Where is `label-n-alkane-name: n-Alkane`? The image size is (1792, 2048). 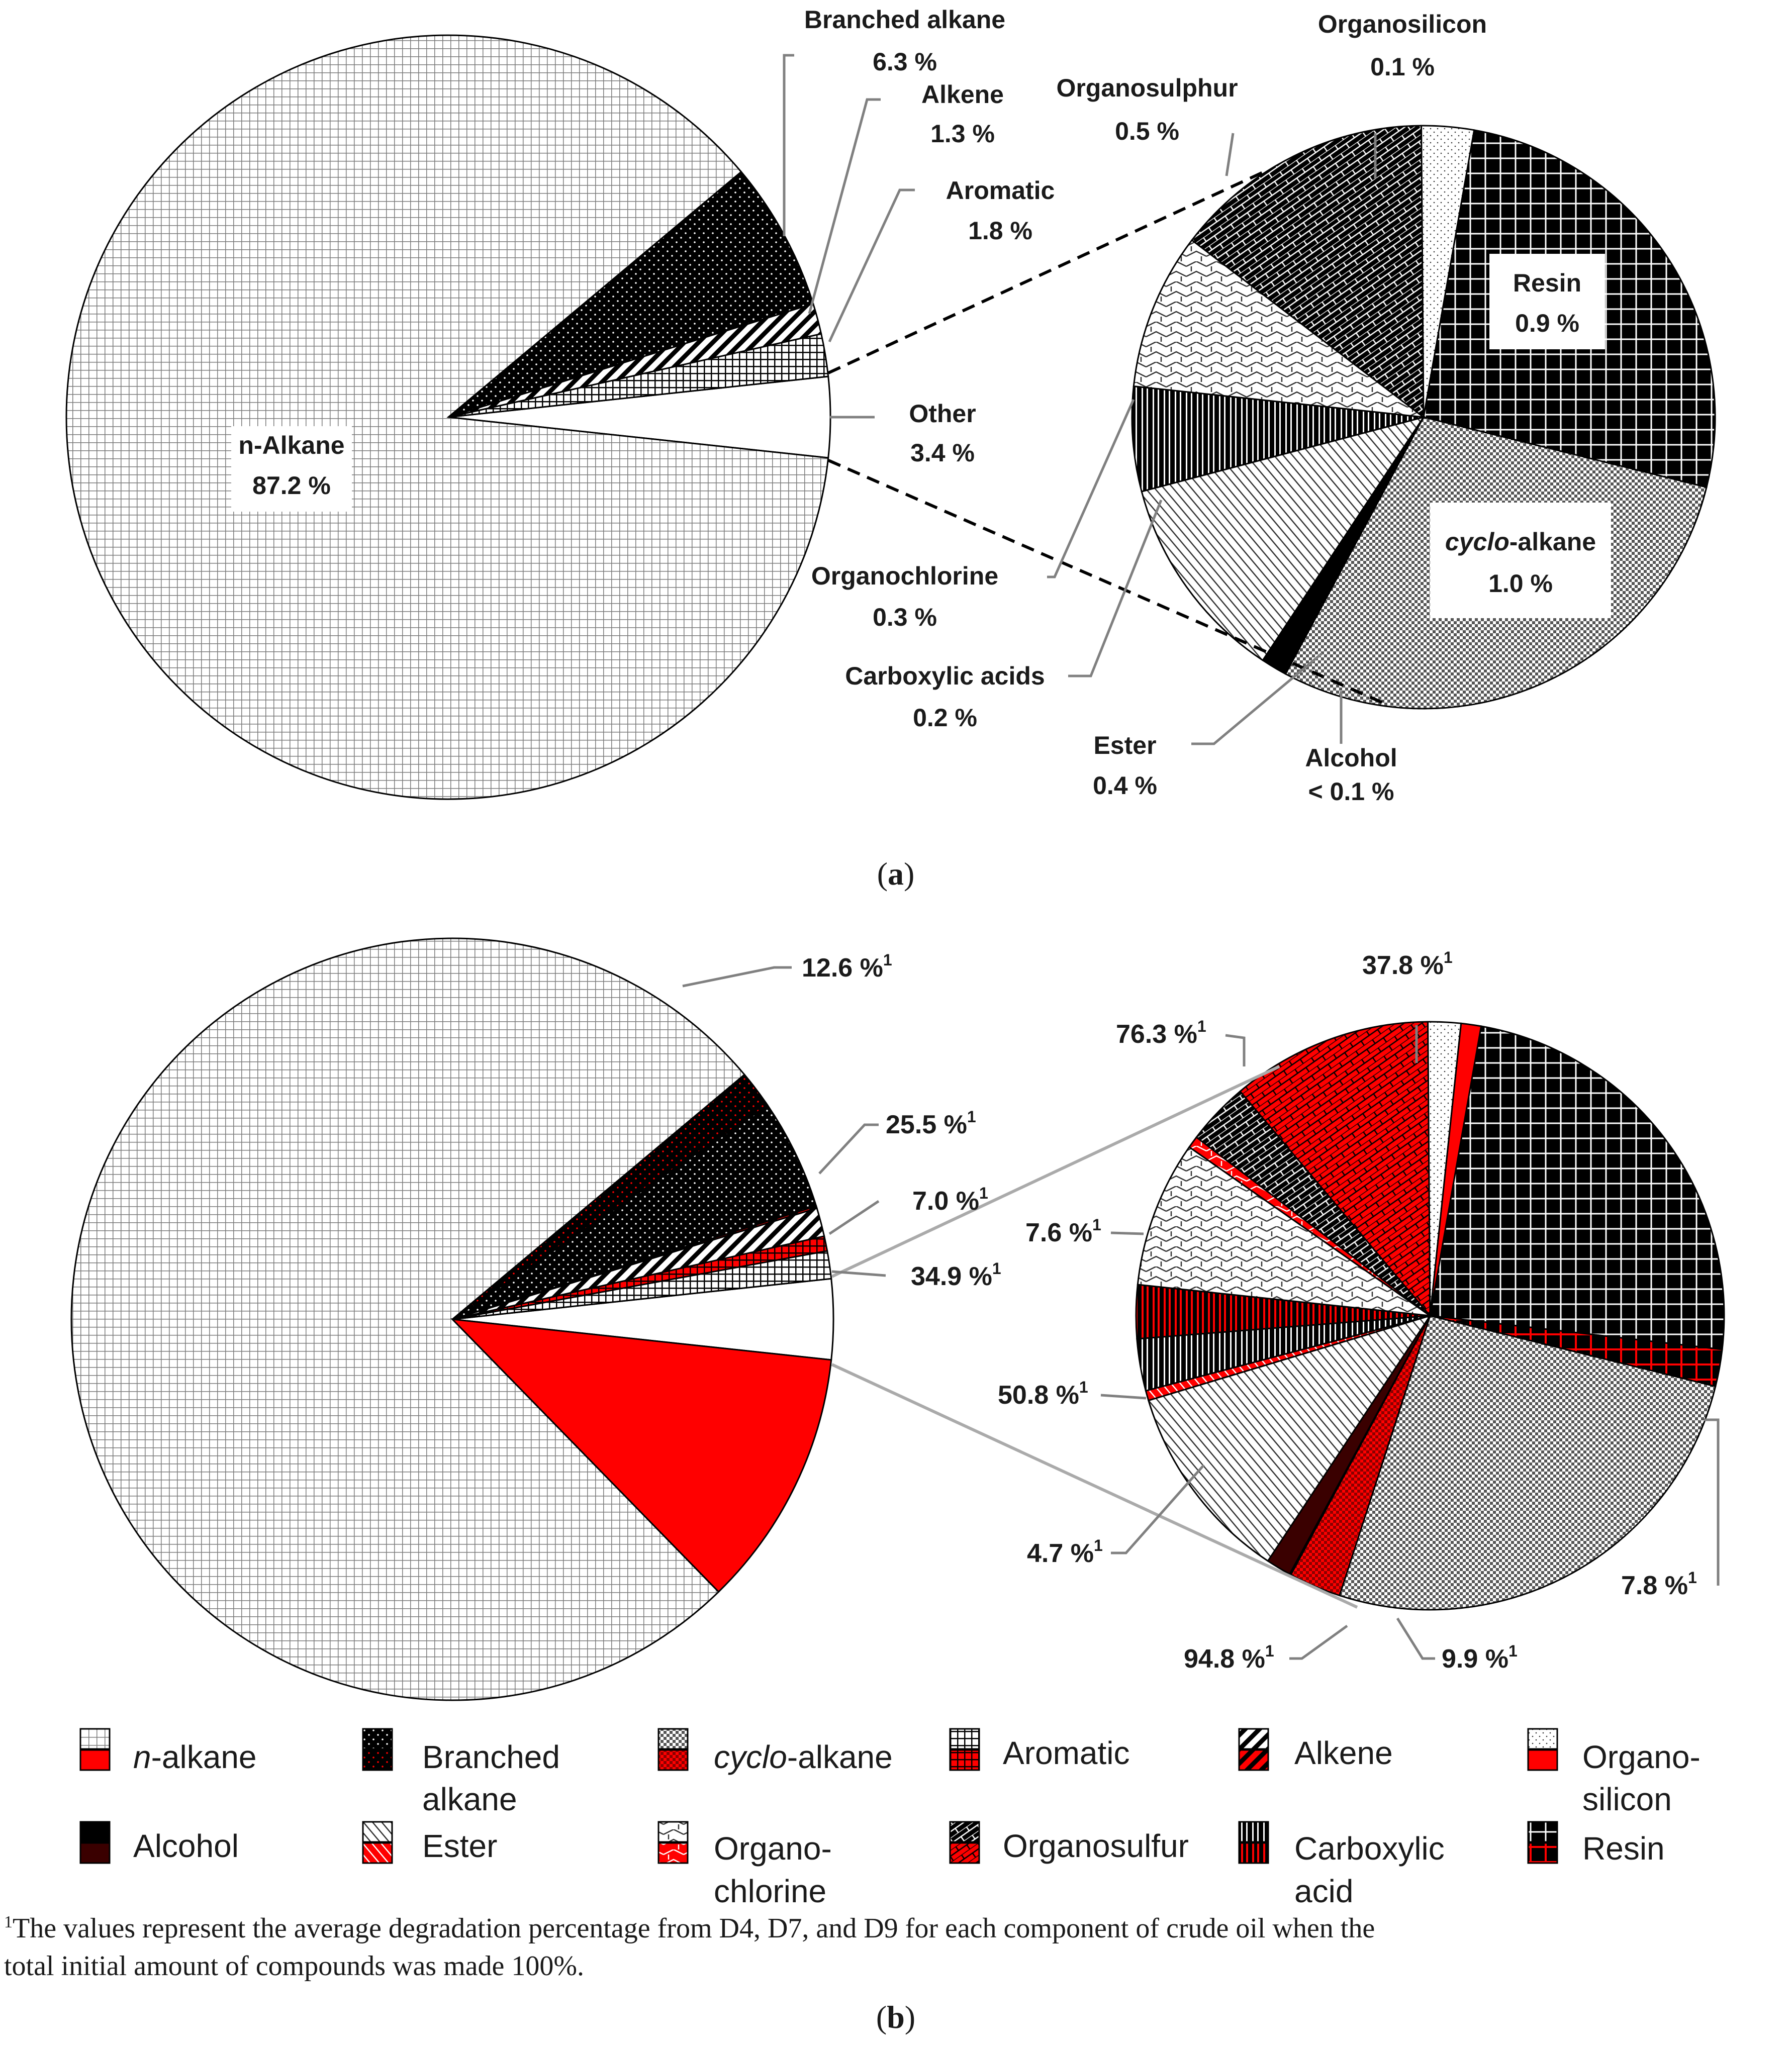 label-n-alkane-name: n-Alkane is located at coordinates (291, 445).